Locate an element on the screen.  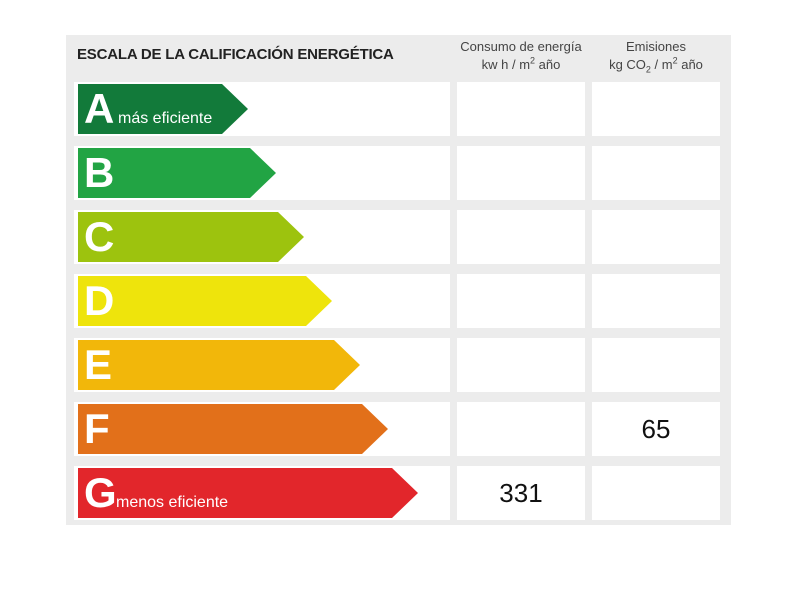
rating-letter: D is located at coordinates (99, 300).